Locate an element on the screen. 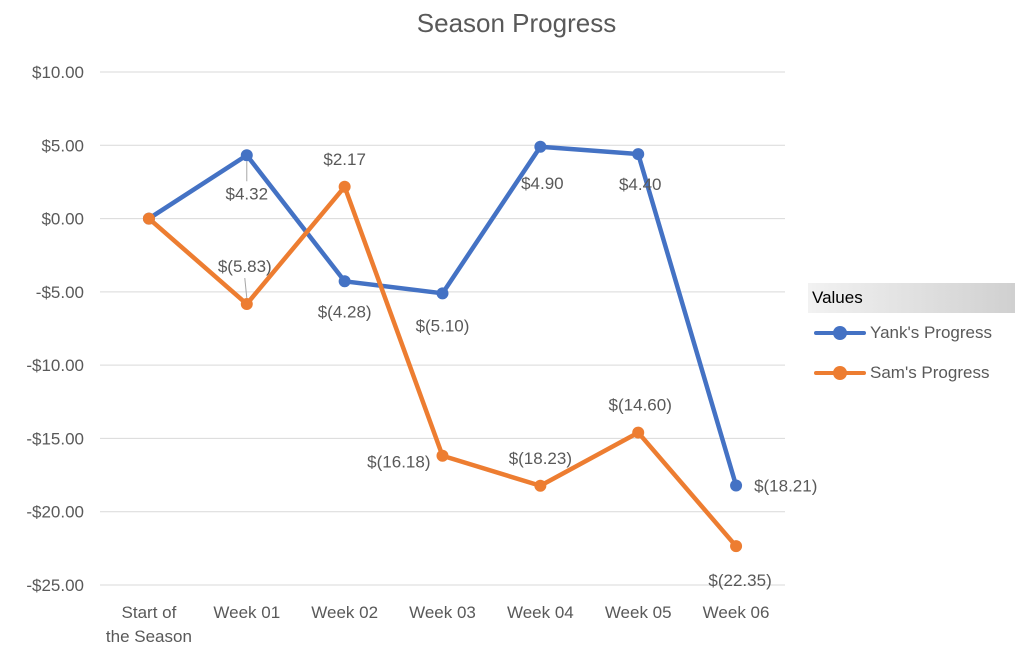 This screenshot has width=1023, height=657. legend-label: Sam's Progress is located at coordinates (930, 372).